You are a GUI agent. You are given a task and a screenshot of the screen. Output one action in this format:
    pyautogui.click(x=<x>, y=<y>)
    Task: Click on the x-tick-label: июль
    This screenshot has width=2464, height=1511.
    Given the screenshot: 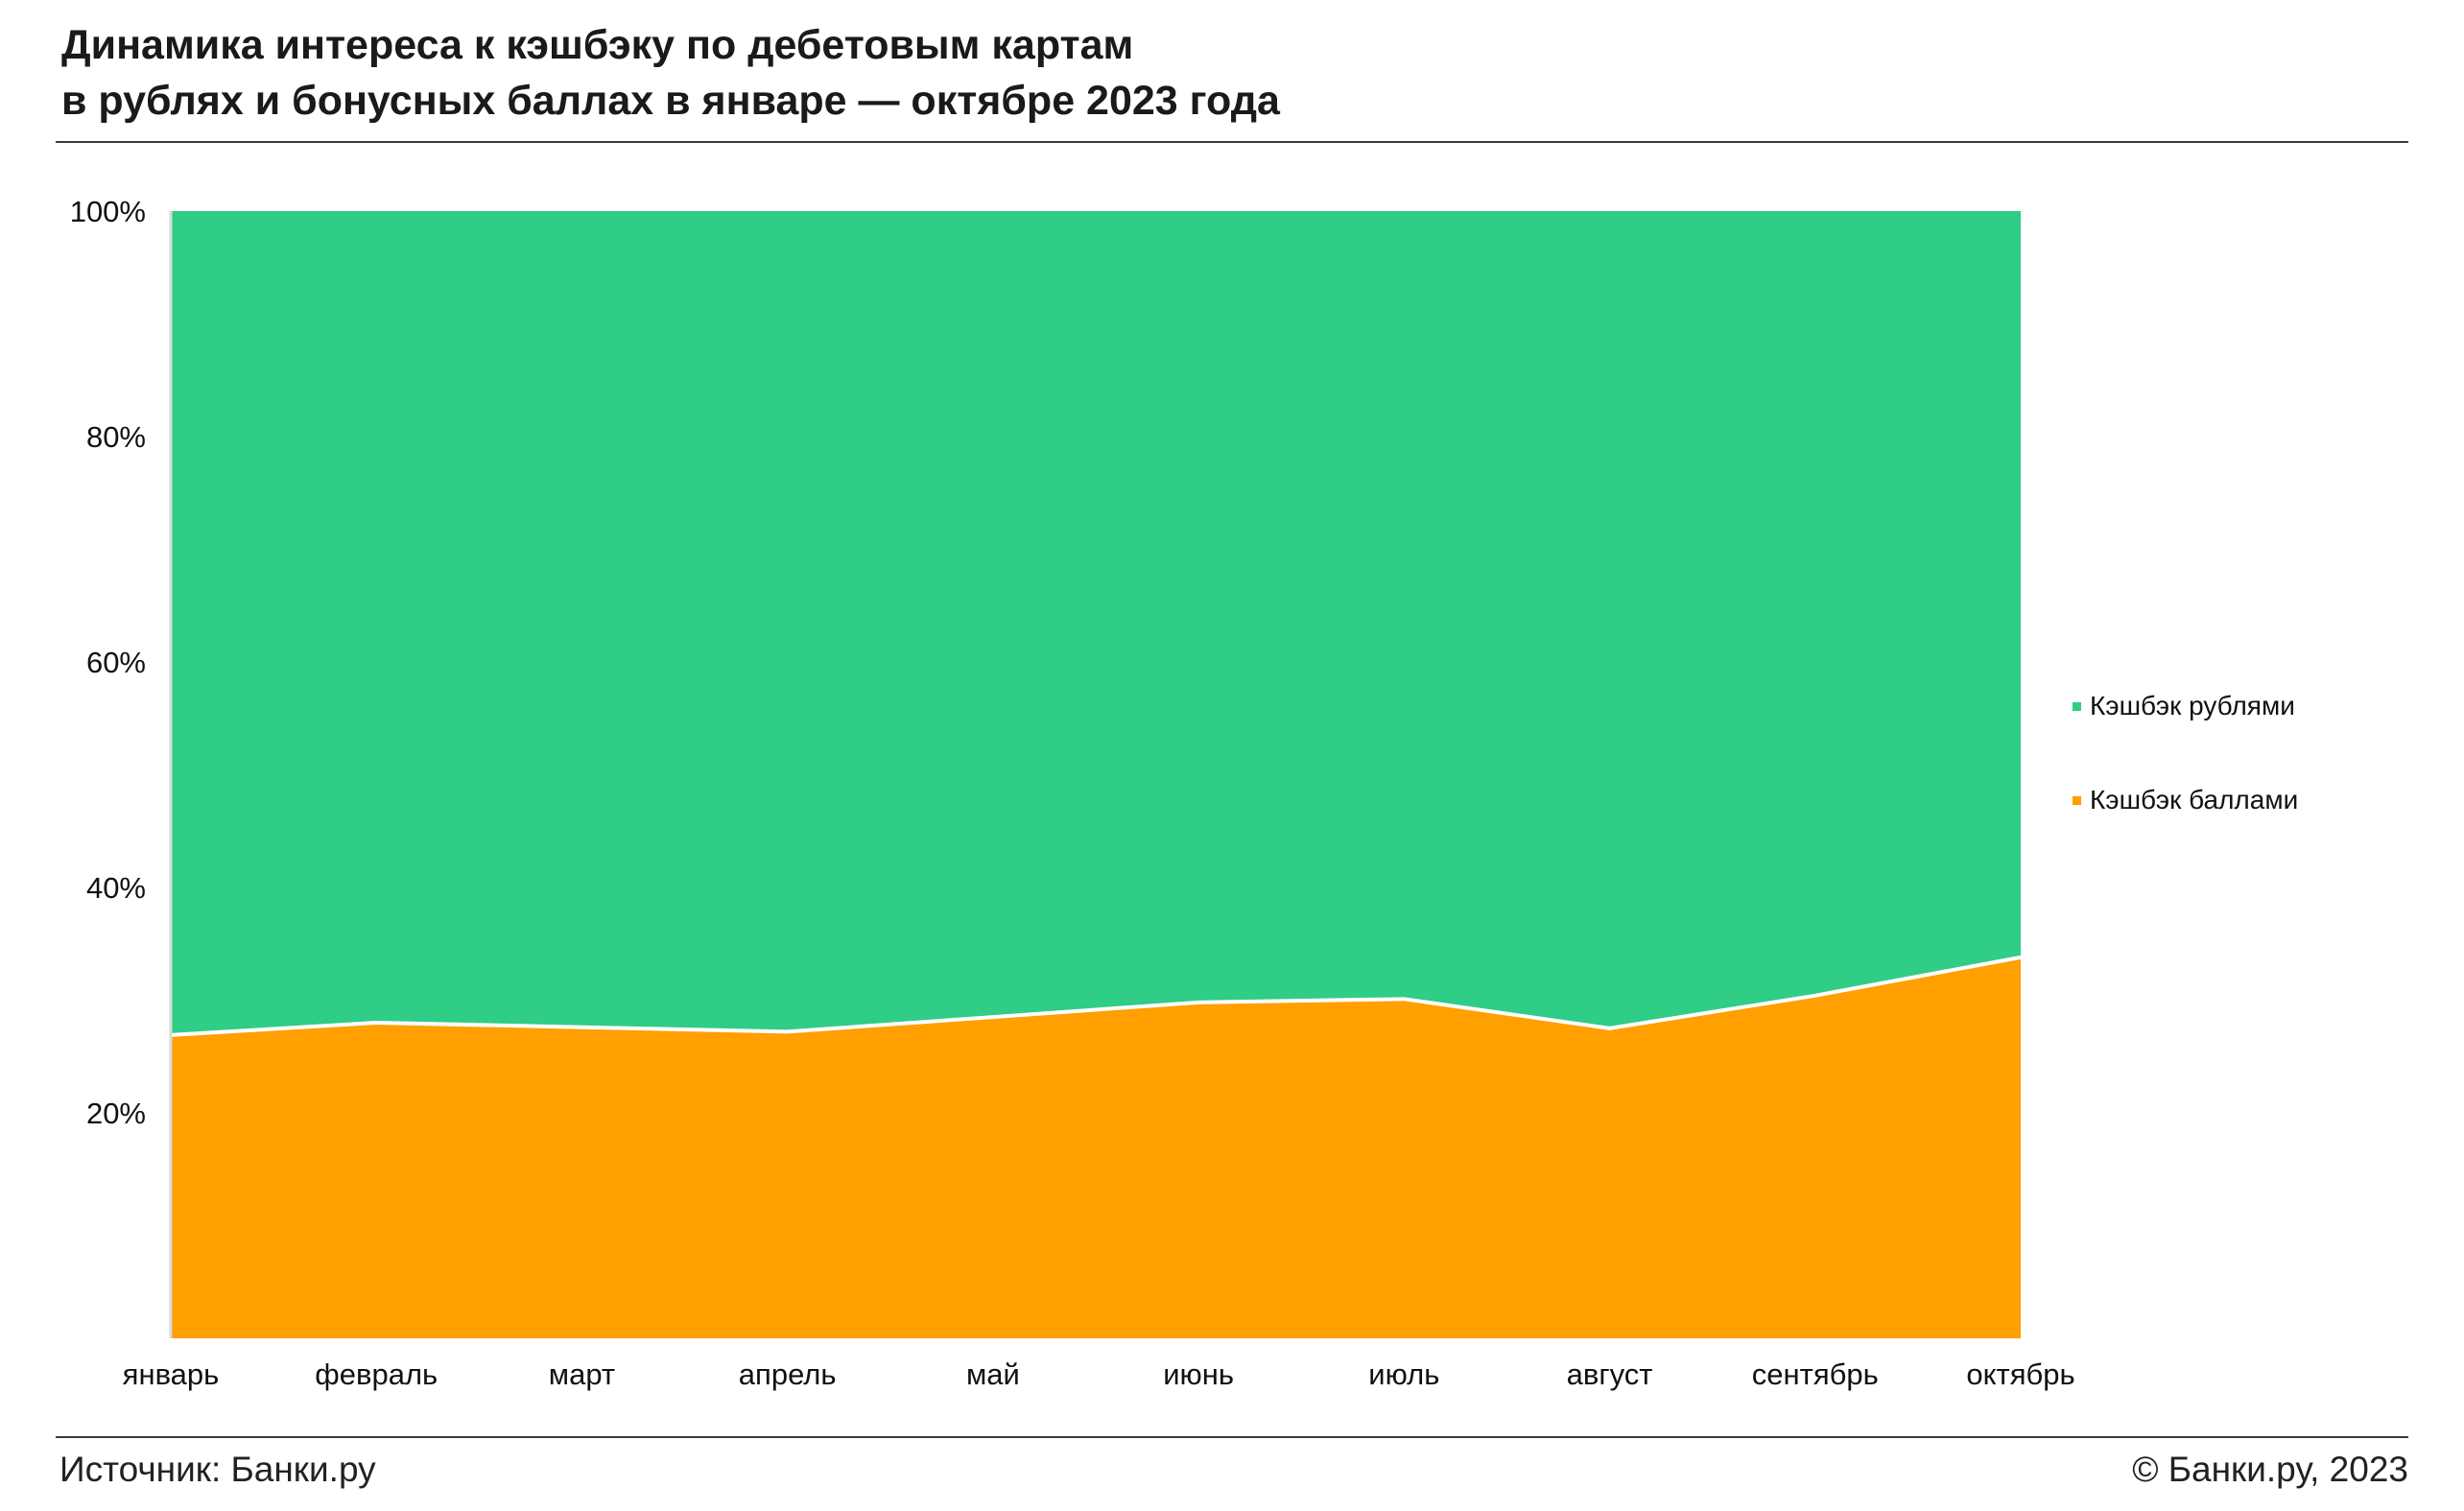 What is the action you would take?
    pyautogui.click(x=1403, y=1374)
    